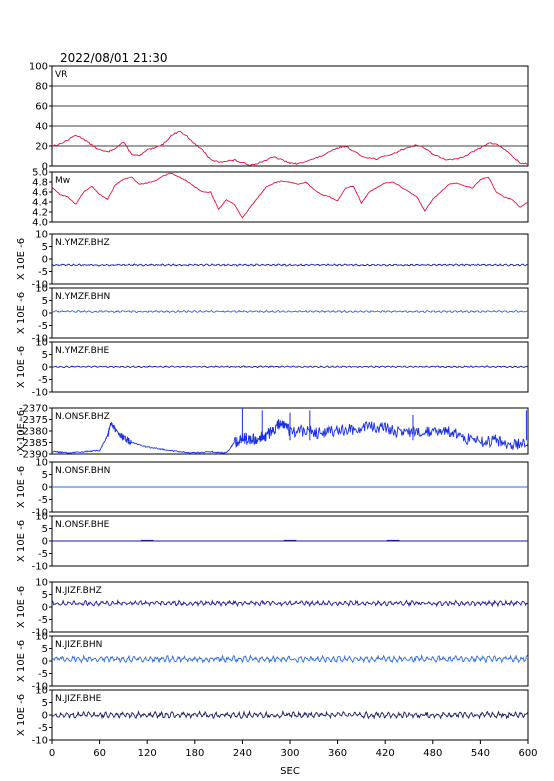  Describe the element at coordinates (41, 147) in the screenshot. I see `y-tick-label: 20` at that location.